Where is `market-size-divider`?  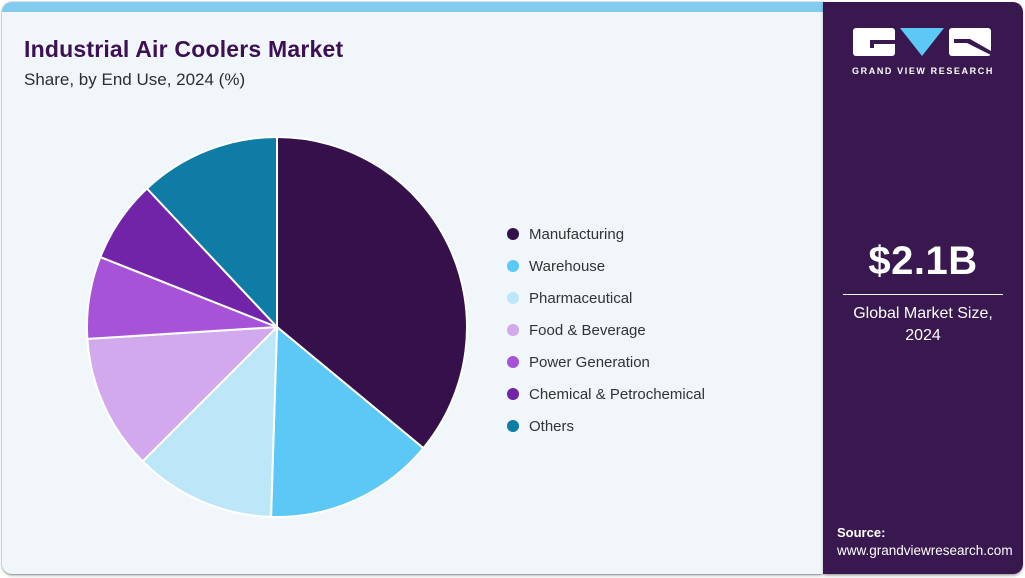
market-size-divider is located at coordinates (923, 294).